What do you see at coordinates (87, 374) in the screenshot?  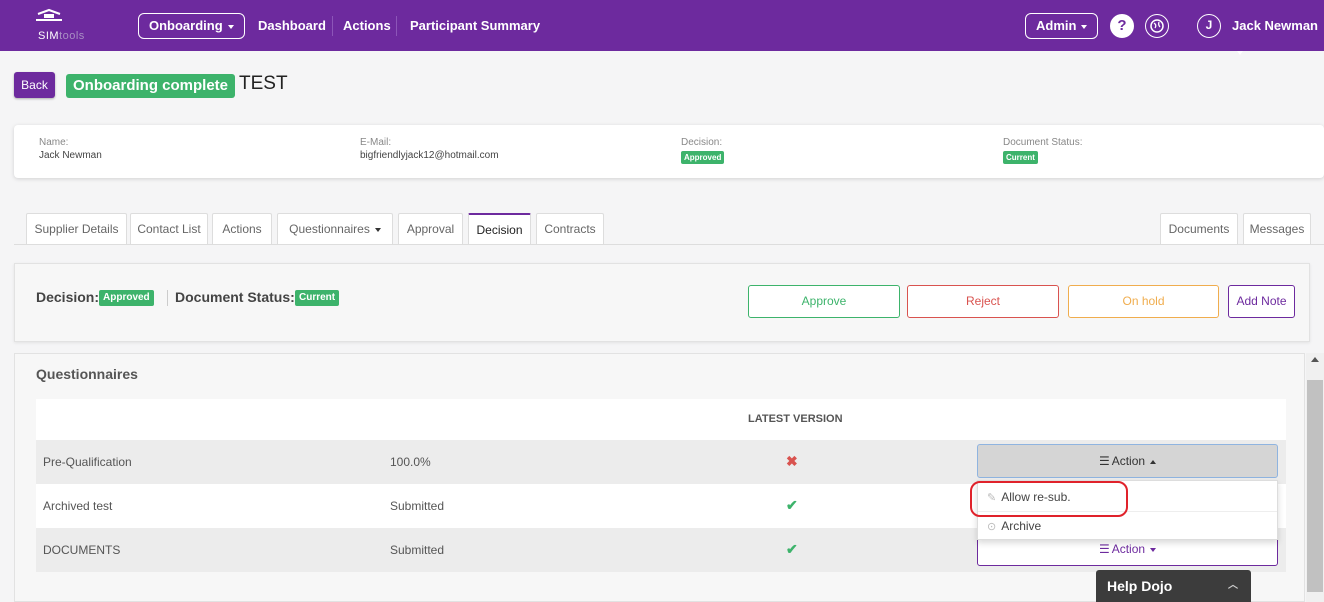 I see `questionnaires-title: Questionnaires` at bounding box center [87, 374].